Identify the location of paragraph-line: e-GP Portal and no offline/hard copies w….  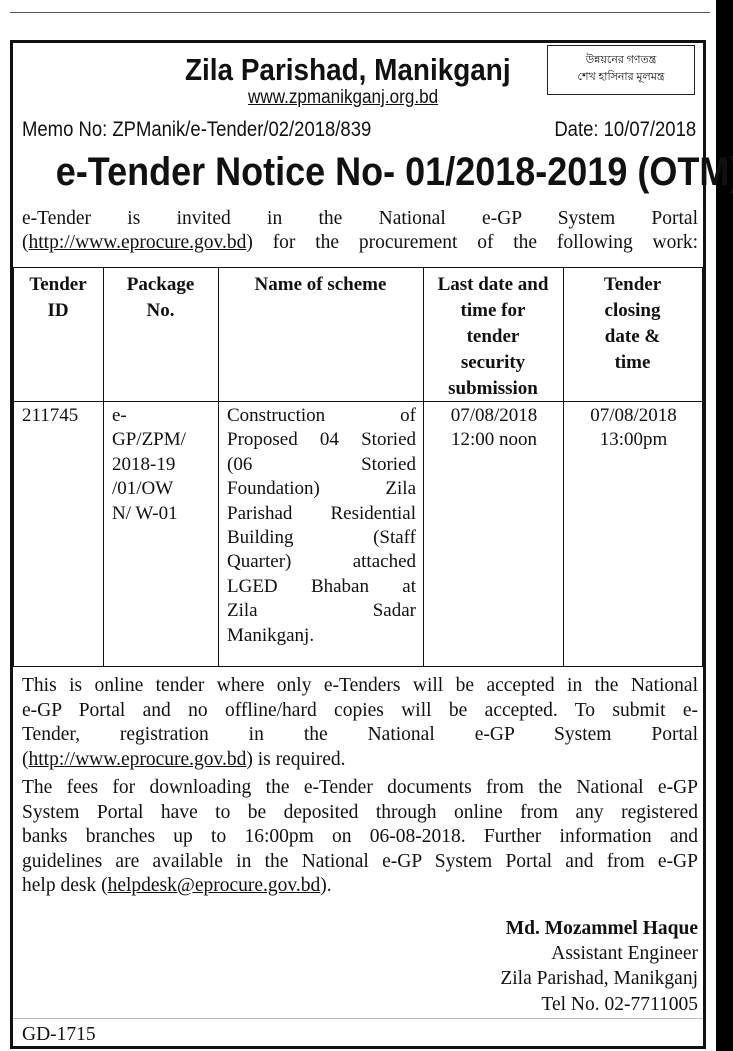
(360, 710).